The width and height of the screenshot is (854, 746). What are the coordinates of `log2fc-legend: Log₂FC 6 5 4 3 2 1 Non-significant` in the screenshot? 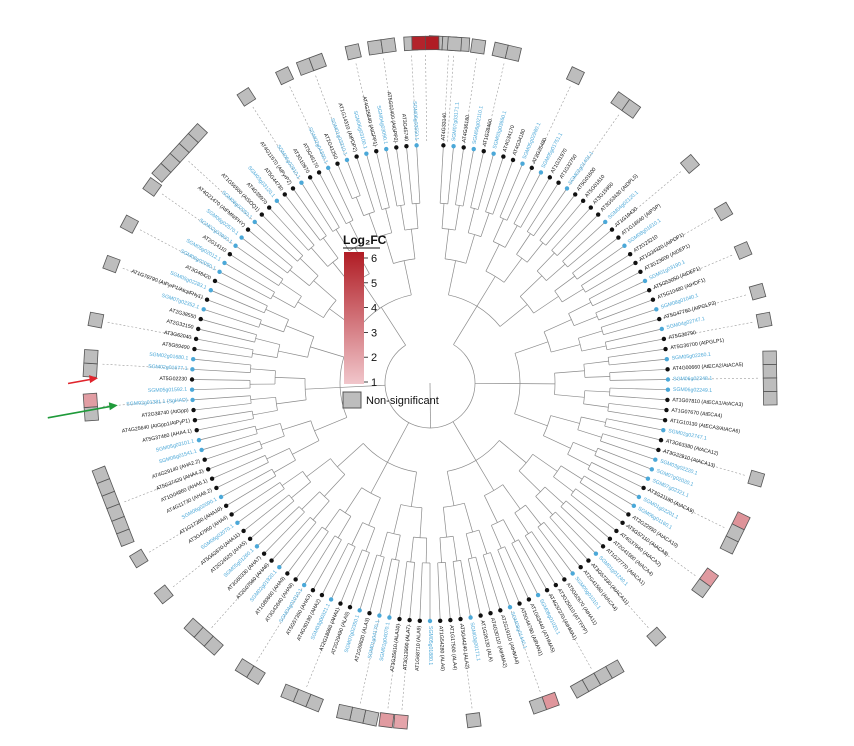 It's located at (390, 321).